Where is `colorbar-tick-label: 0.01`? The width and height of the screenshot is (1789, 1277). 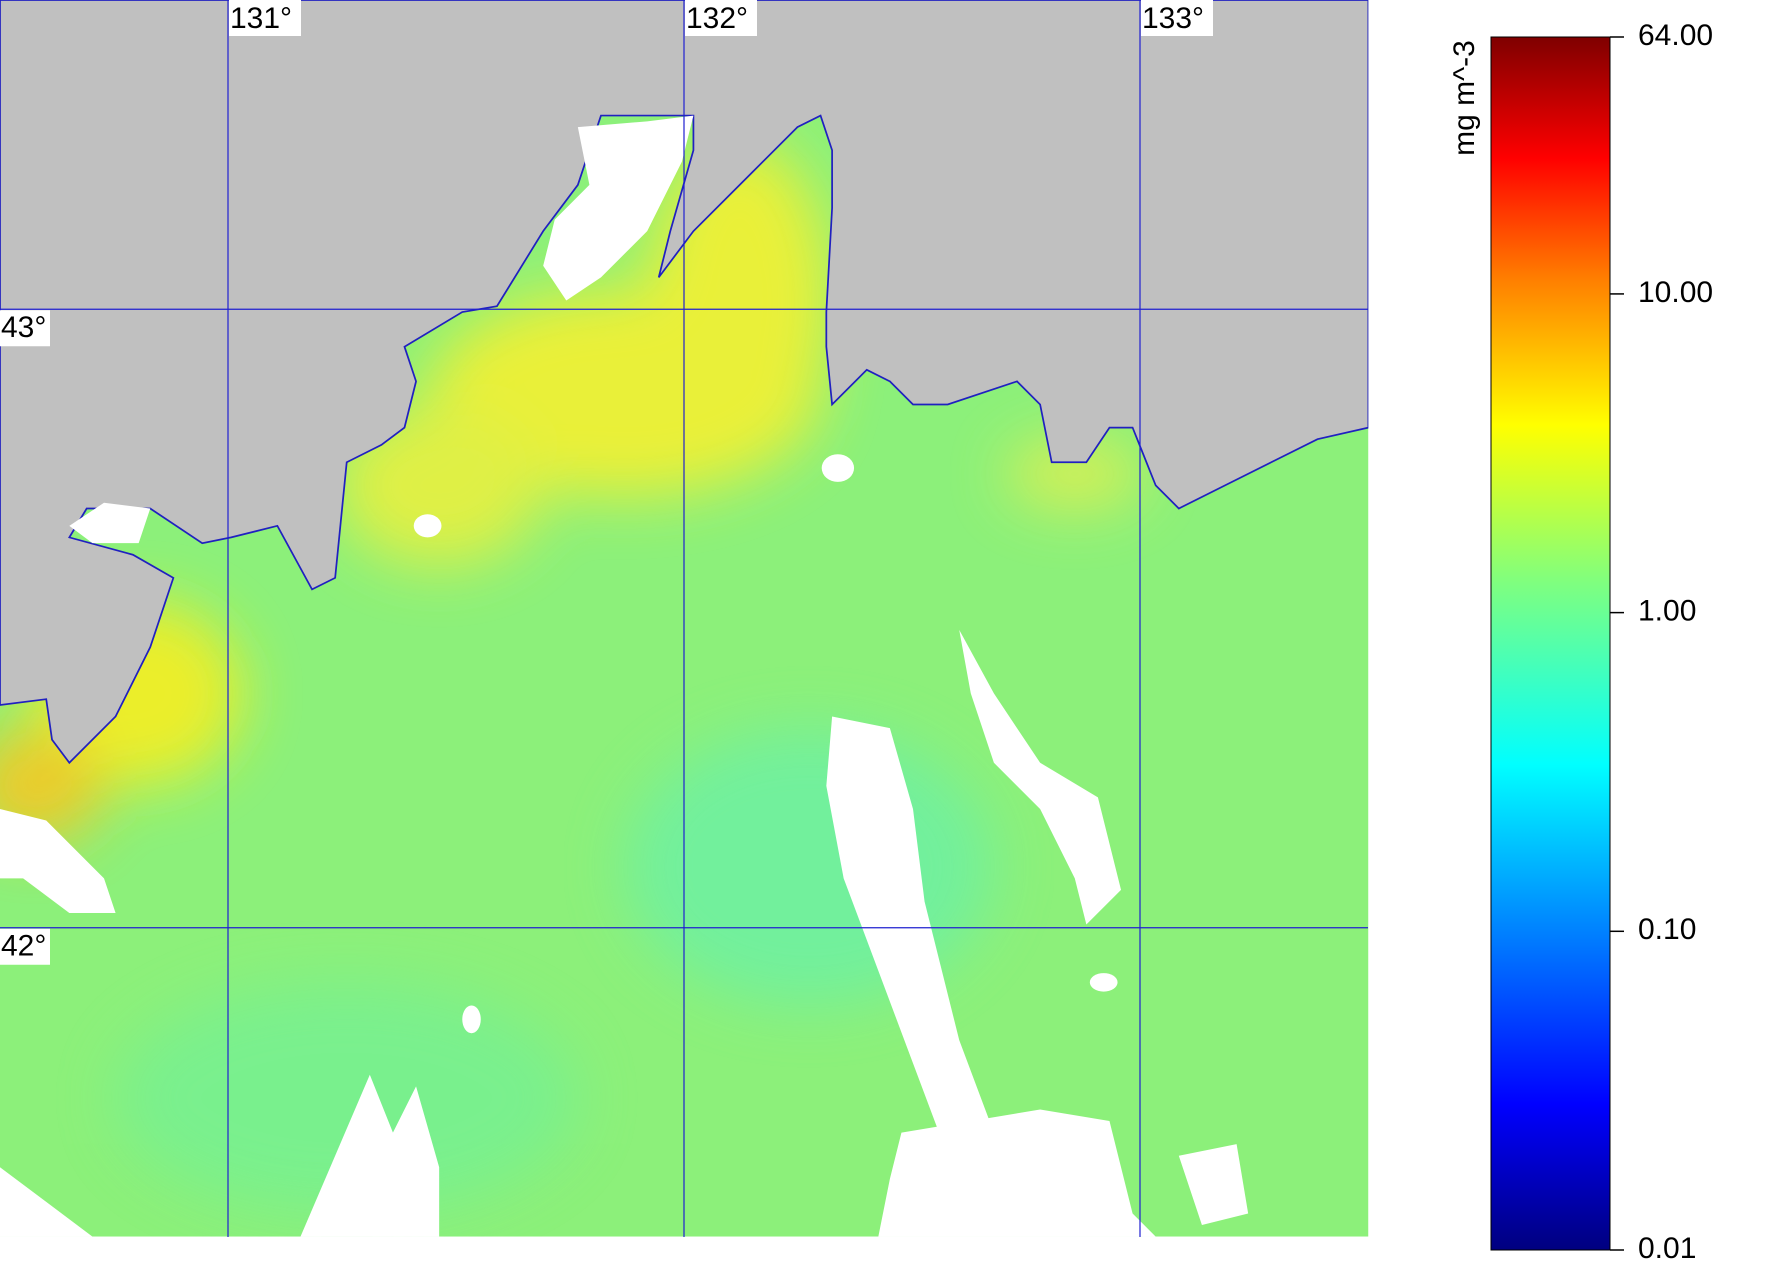 colorbar-tick-label: 0.01 is located at coordinates (1667, 1248).